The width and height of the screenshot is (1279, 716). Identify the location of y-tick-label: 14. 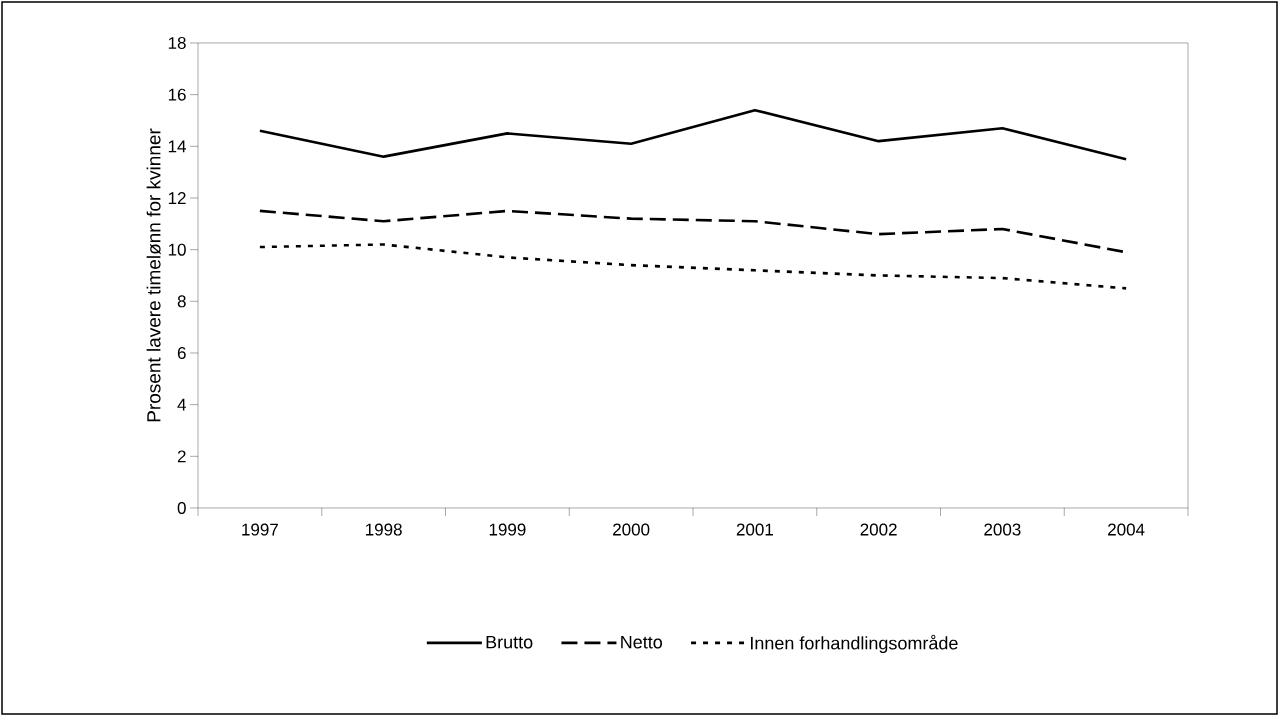
(177, 146).